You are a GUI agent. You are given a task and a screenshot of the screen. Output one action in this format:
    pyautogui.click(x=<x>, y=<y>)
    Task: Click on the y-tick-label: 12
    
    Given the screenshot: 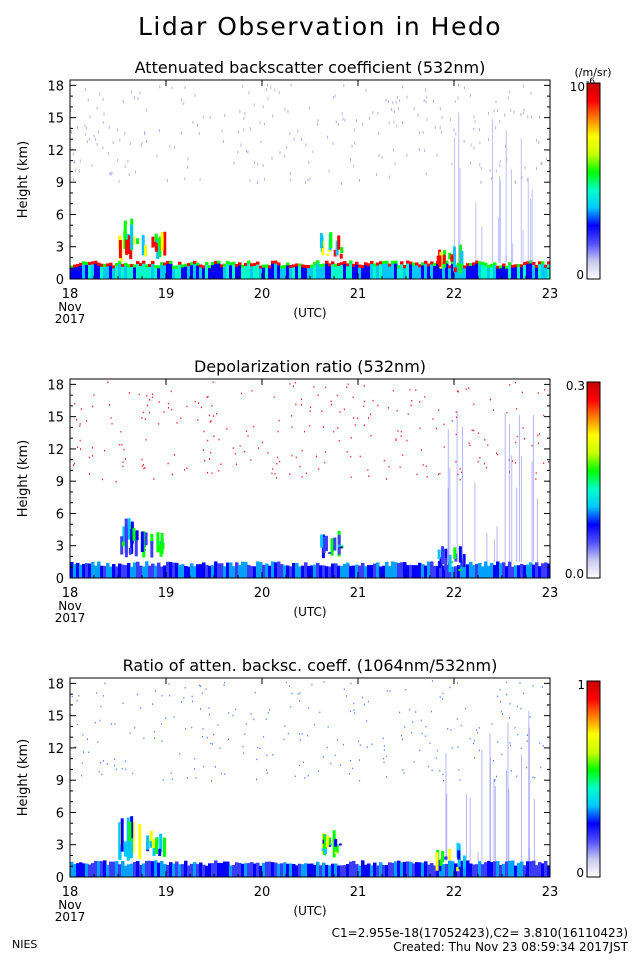 What is the action you would take?
    pyautogui.click(x=55, y=749)
    